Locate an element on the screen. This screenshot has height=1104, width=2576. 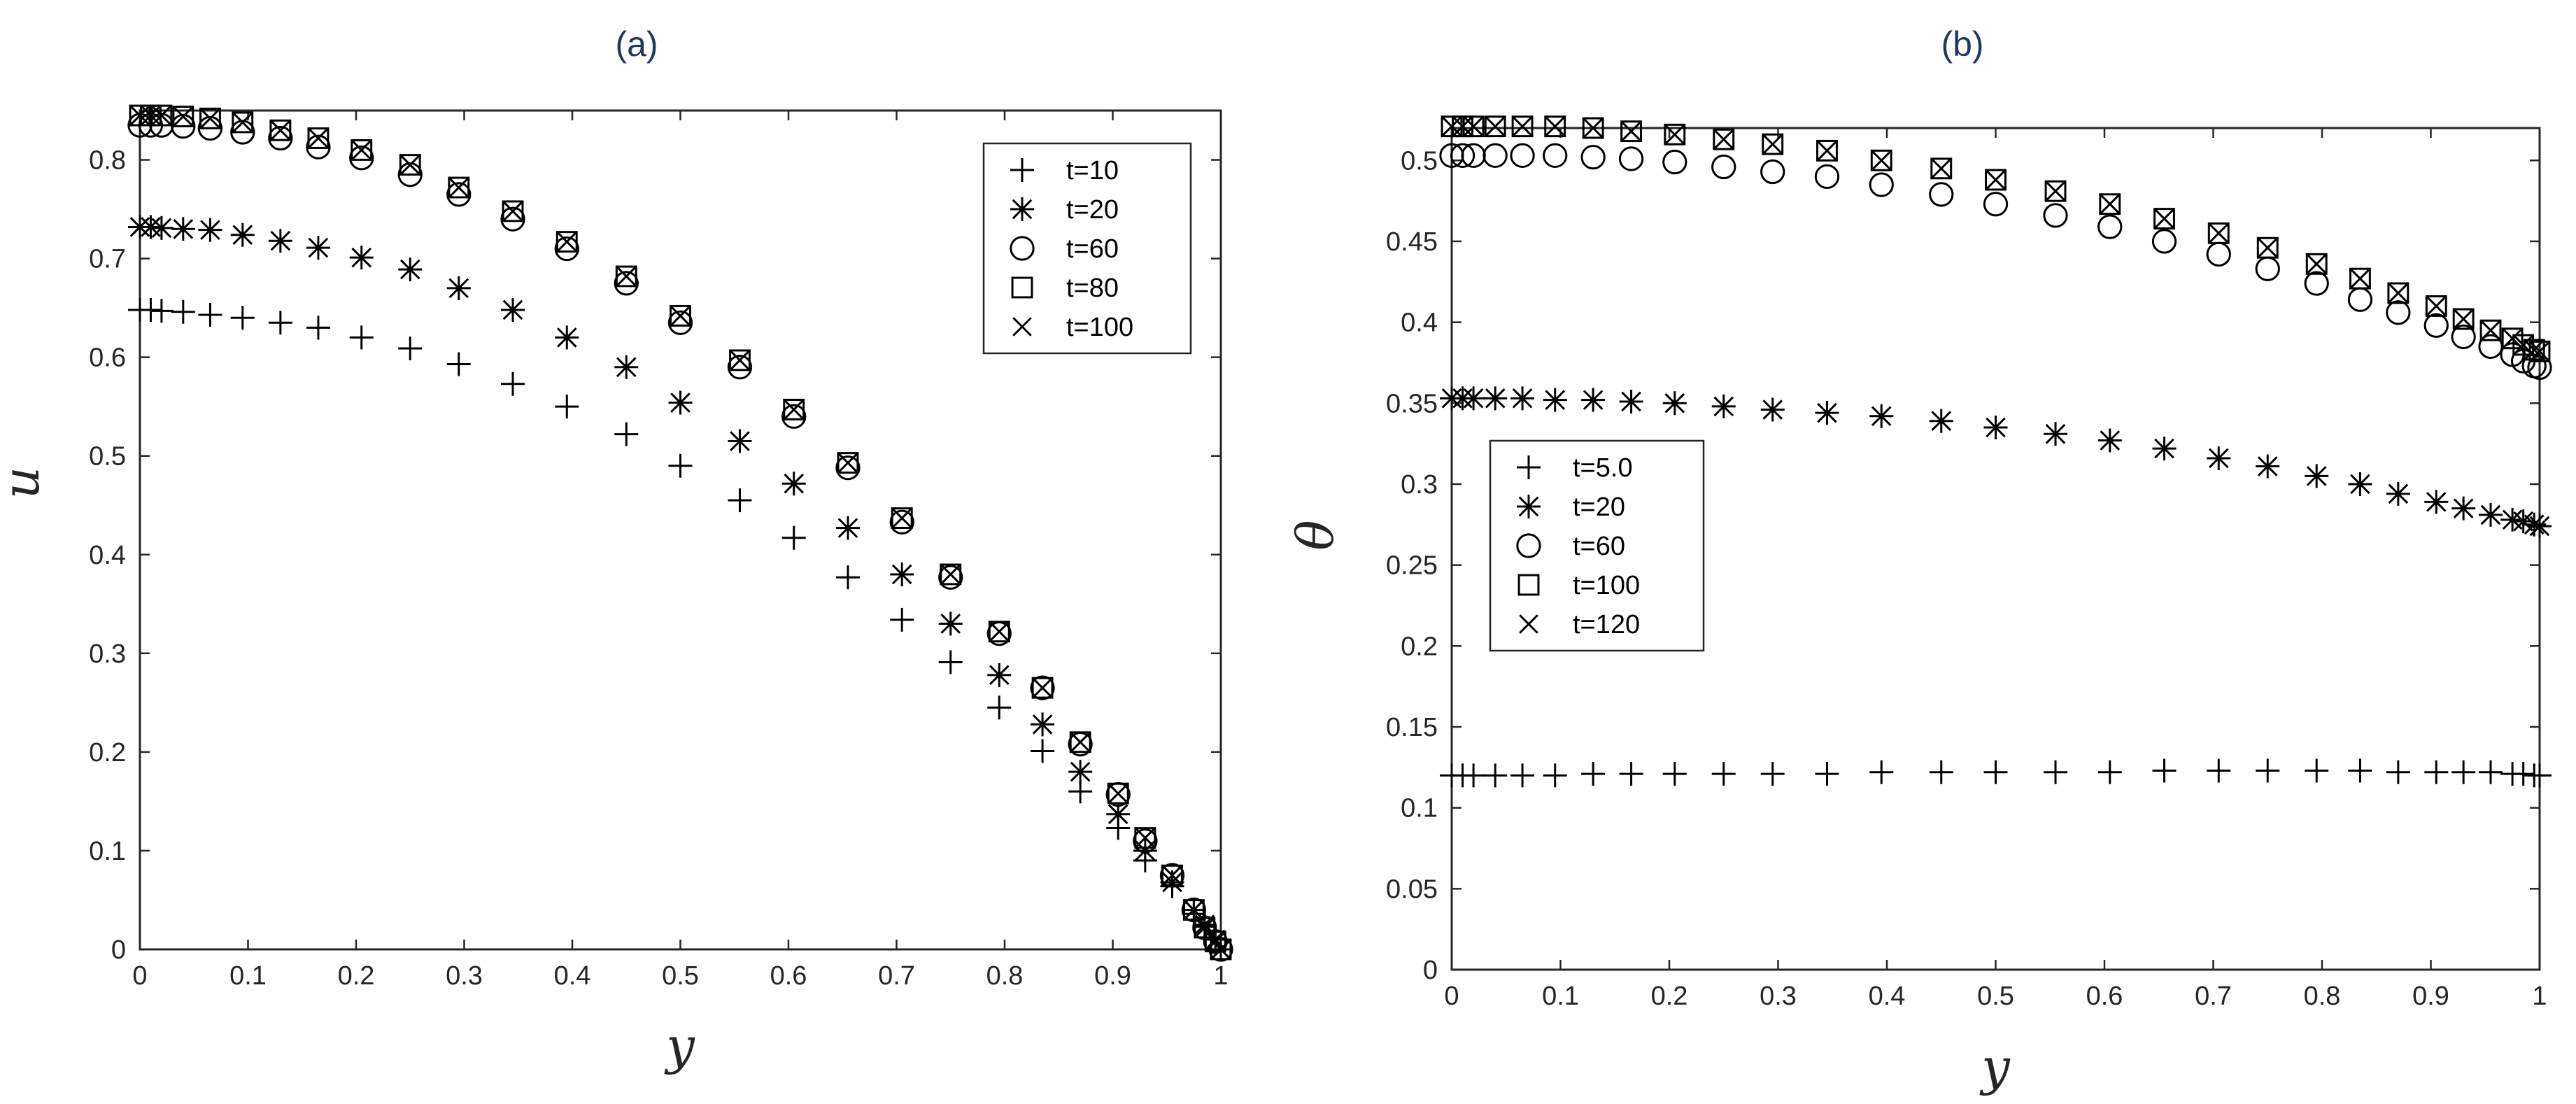
y-tick-label: 0.5 is located at coordinates (1419, 161).